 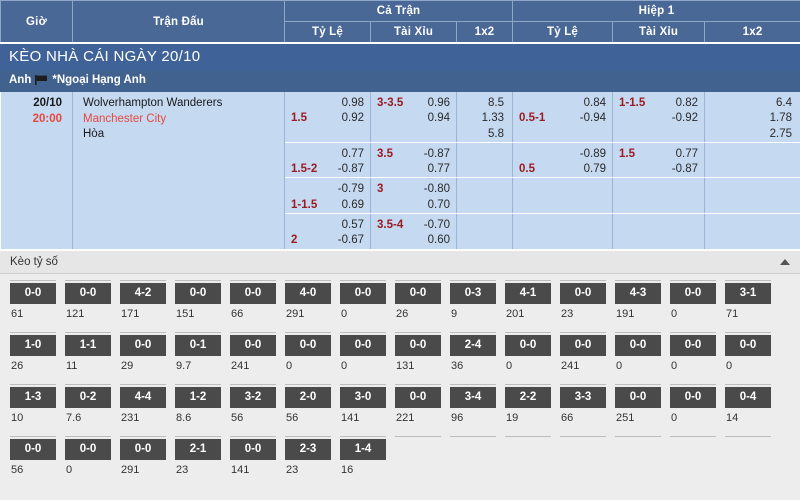 What do you see at coordinates (33, 345) in the screenshot?
I see `score-chip: 1-0` at bounding box center [33, 345].